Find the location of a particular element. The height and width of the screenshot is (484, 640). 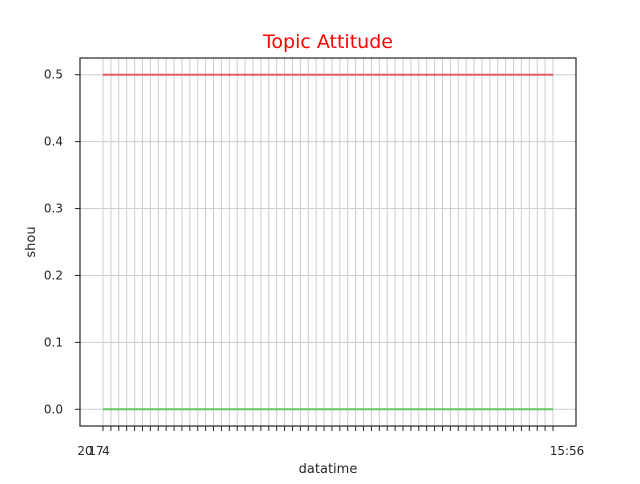

x-tick-label: 15:56 is located at coordinates (567, 451).